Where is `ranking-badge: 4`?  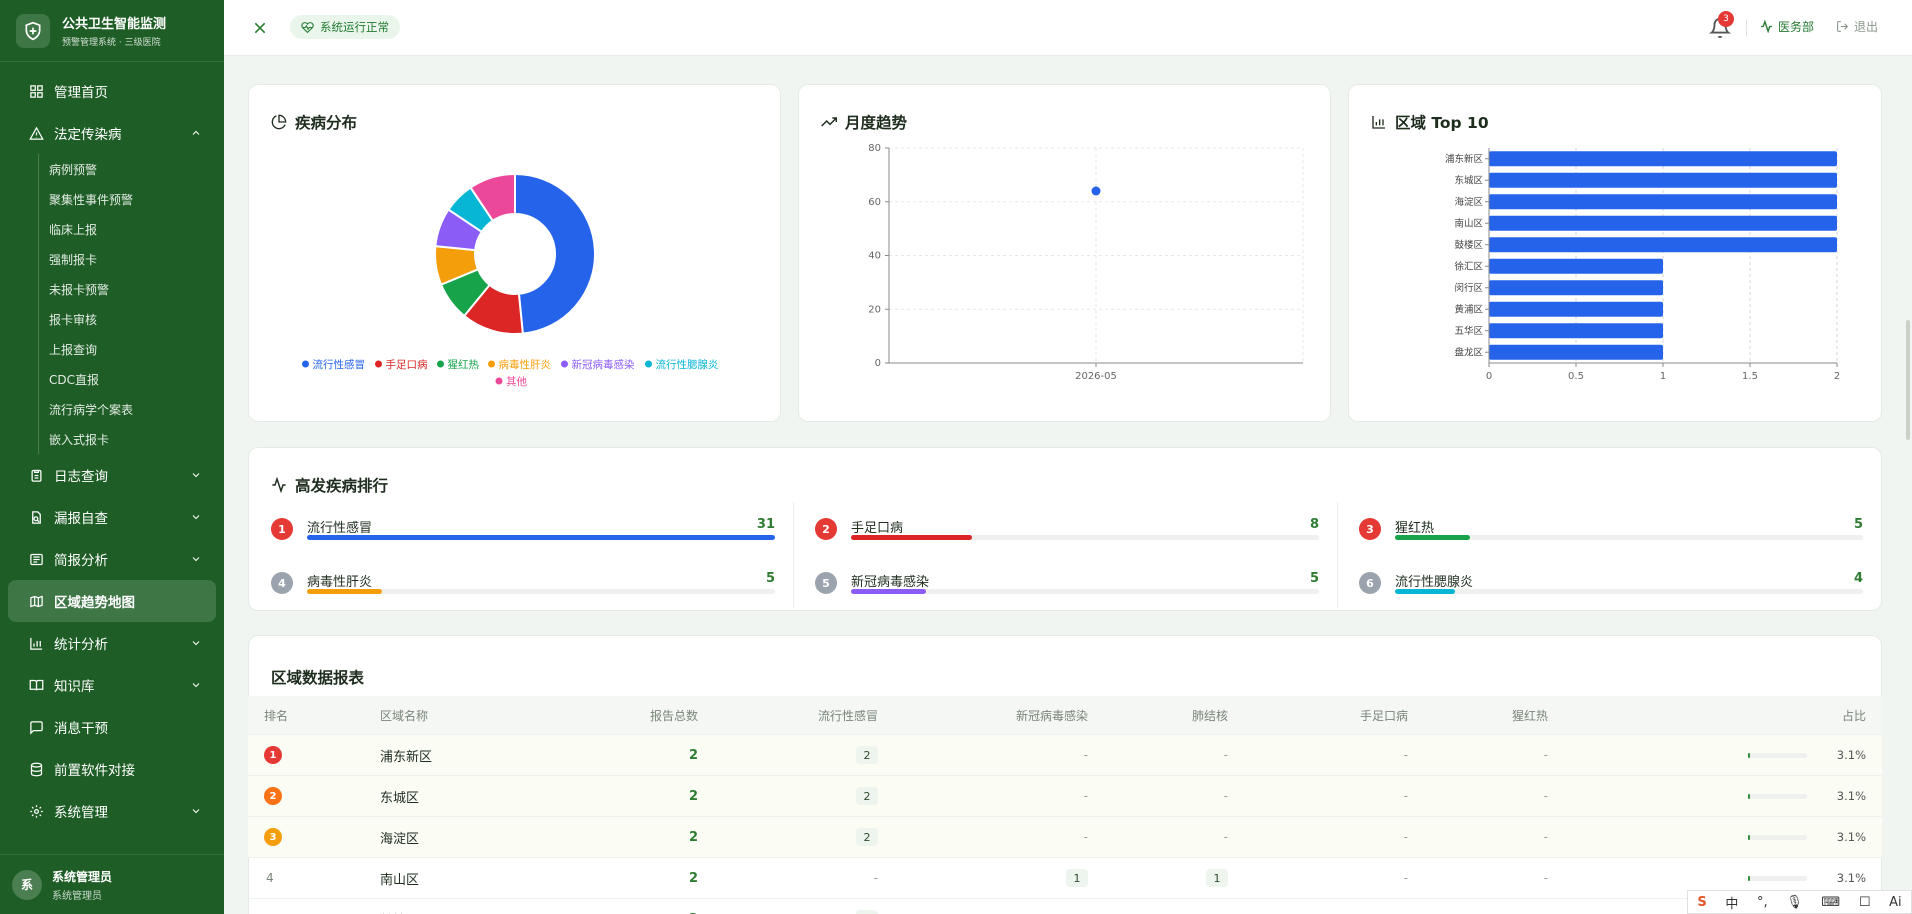 ranking-badge: 4 is located at coordinates (282, 583).